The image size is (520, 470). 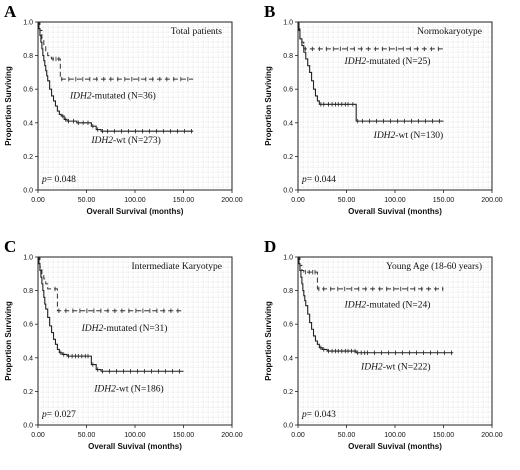 What do you see at coordinates (398, 304) in the screenshot?
I see `series-label-rest: -mutated (N=24)` at bounding box center [398, 304].